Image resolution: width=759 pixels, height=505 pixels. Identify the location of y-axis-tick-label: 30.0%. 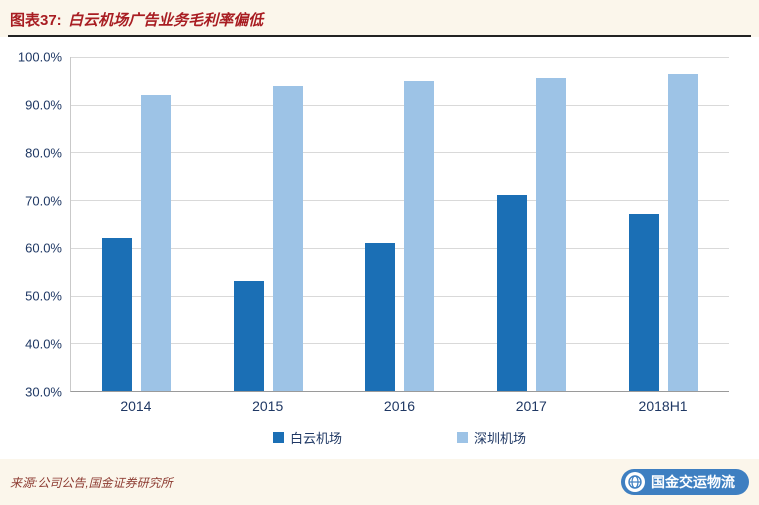
(43, 392).